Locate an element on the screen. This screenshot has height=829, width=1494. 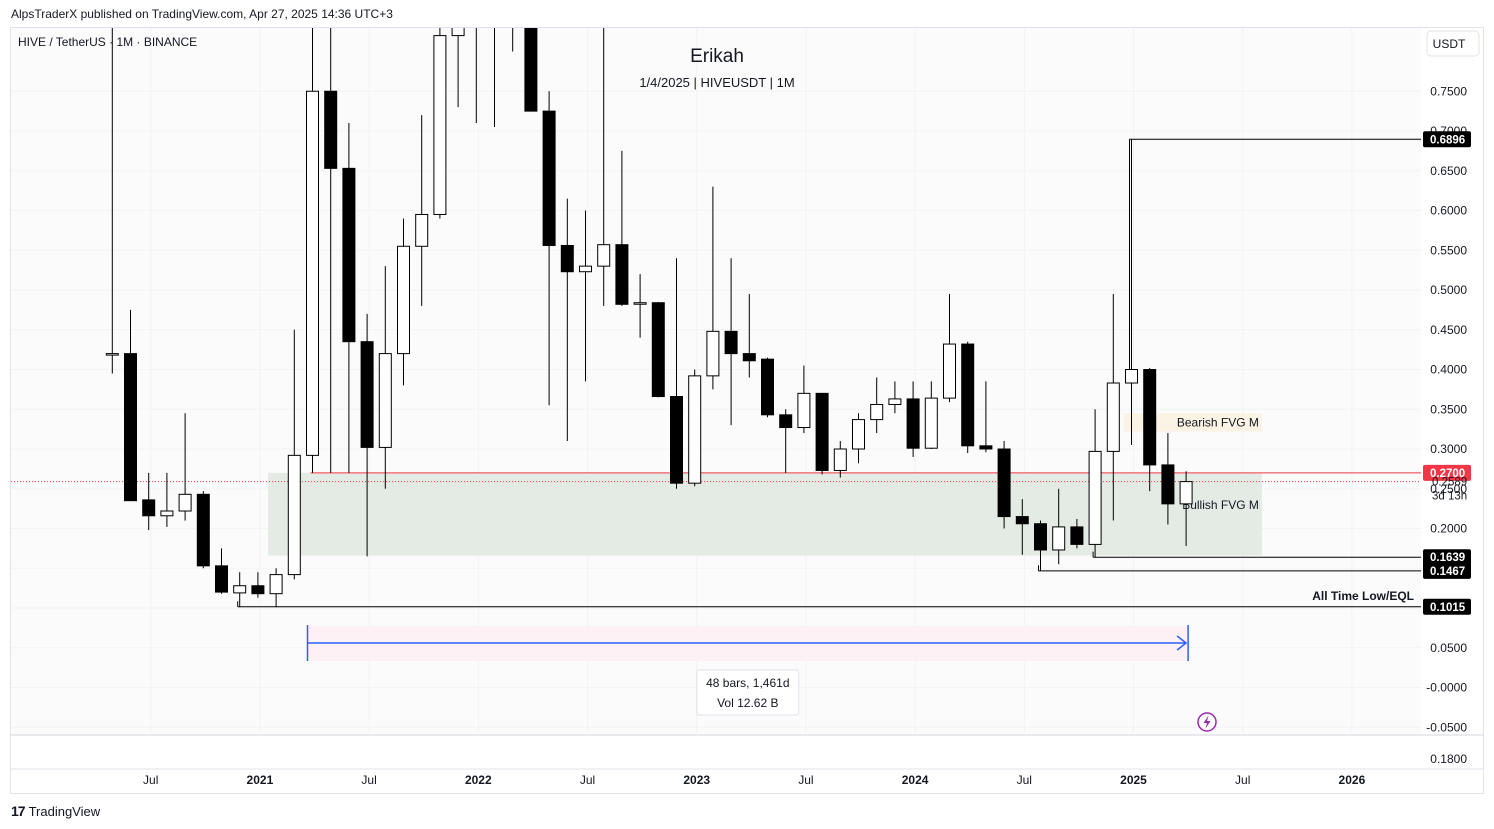
y-tick-label: -0.0500 is located at coordinates (1446, 727).